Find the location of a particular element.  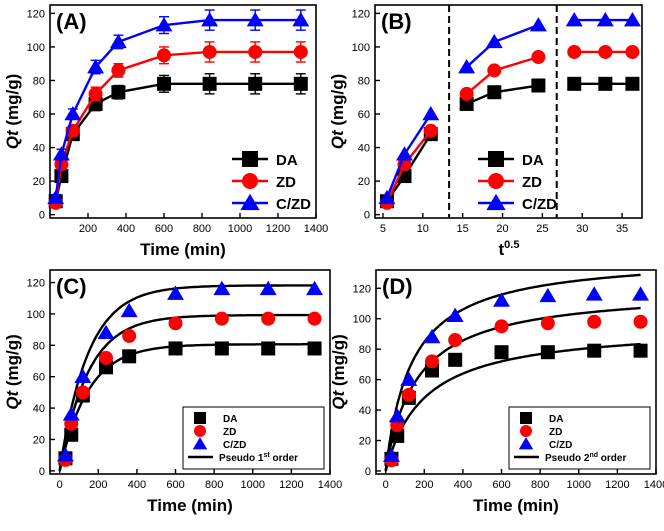

x-tick-label: 0 is located at coordinates (60, 485).